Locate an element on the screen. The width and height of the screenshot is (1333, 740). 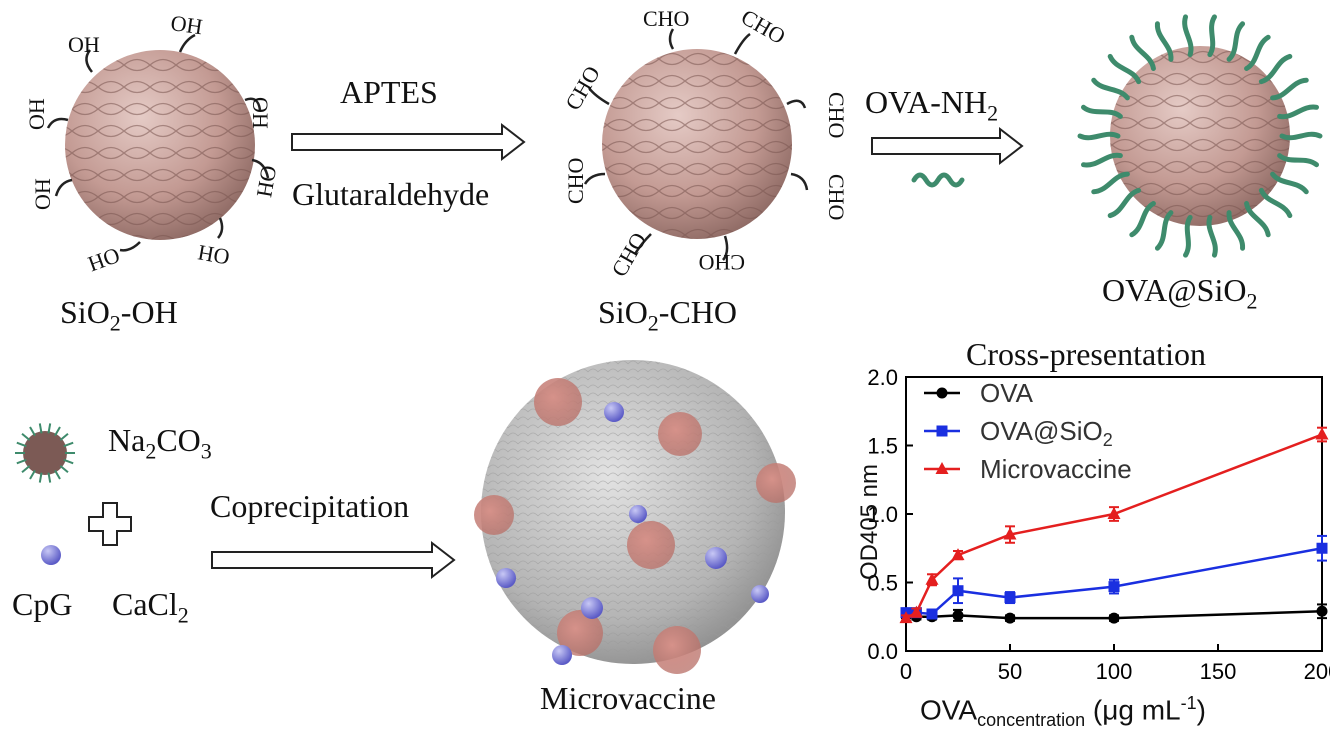
x-tick-label: 100 is located at coordinates (1114, 671).